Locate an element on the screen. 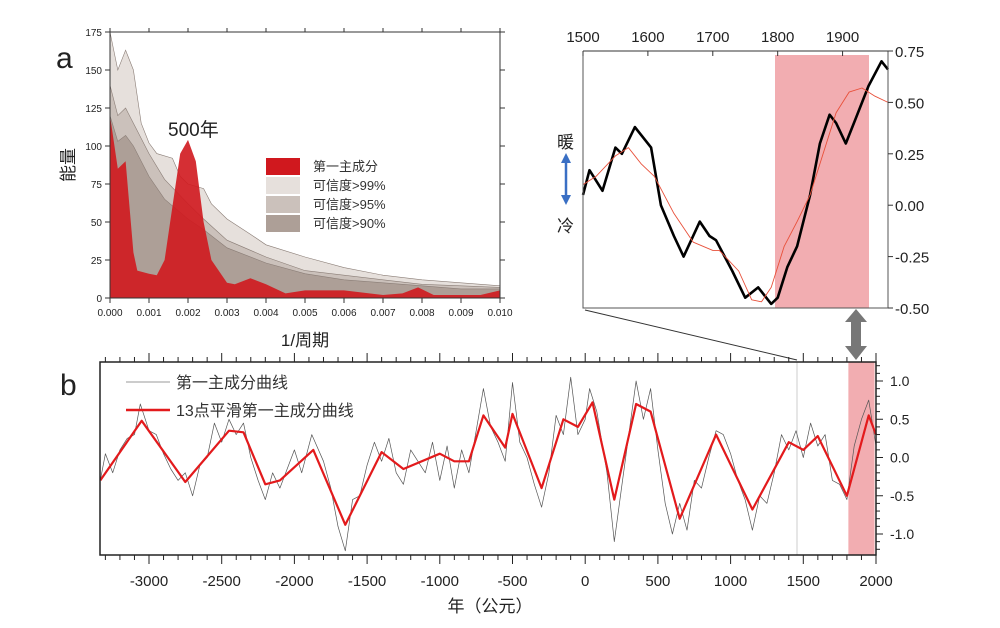  x-tick-label-b: -2000 is located at coordinates (294, 581).